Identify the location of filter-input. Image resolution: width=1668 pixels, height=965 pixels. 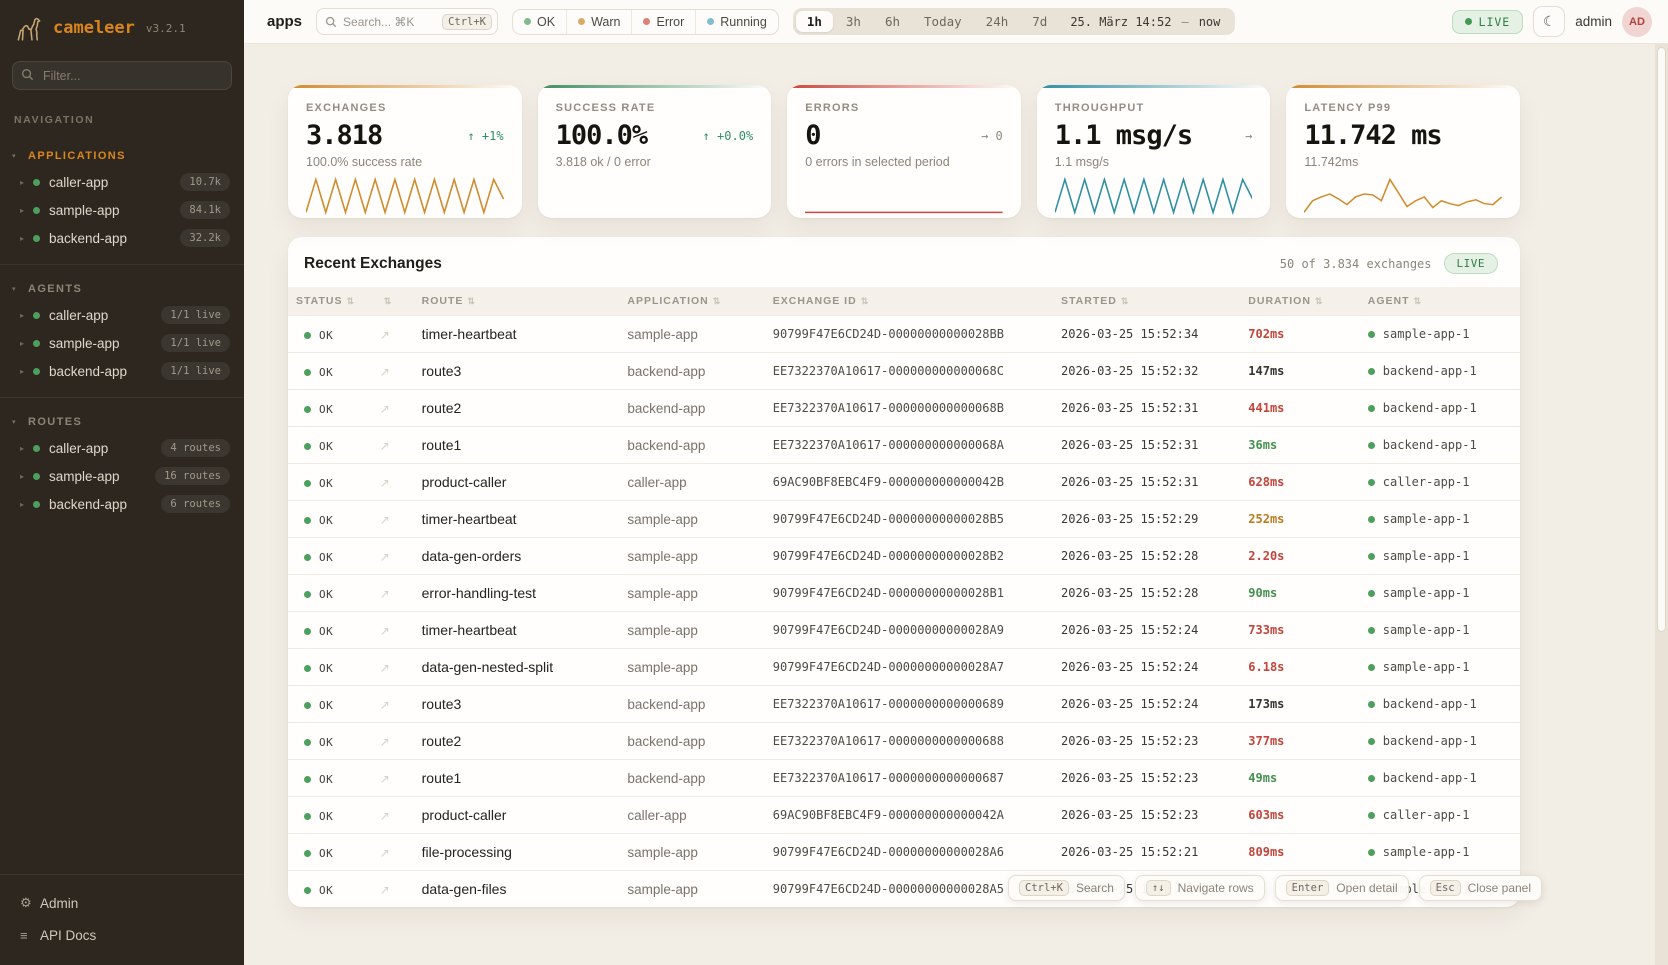
(122, 75).